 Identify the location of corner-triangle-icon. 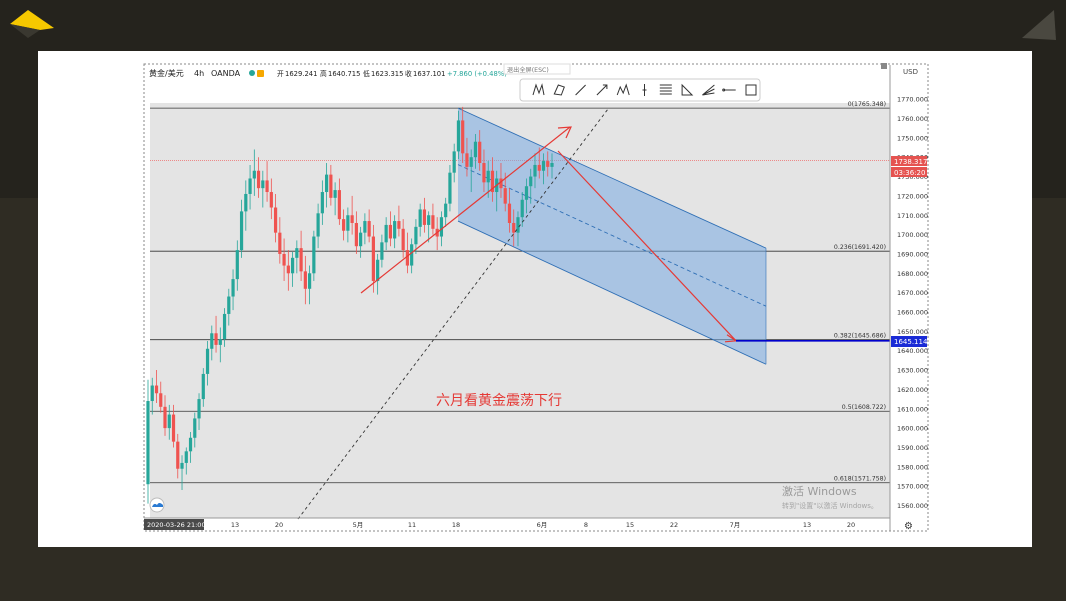
(1039, 25).